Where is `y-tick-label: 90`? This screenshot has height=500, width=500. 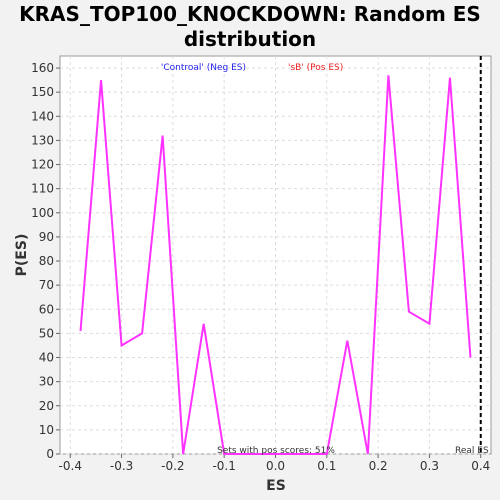
y-tick-label: 90 is located at coordinates (46, 237).